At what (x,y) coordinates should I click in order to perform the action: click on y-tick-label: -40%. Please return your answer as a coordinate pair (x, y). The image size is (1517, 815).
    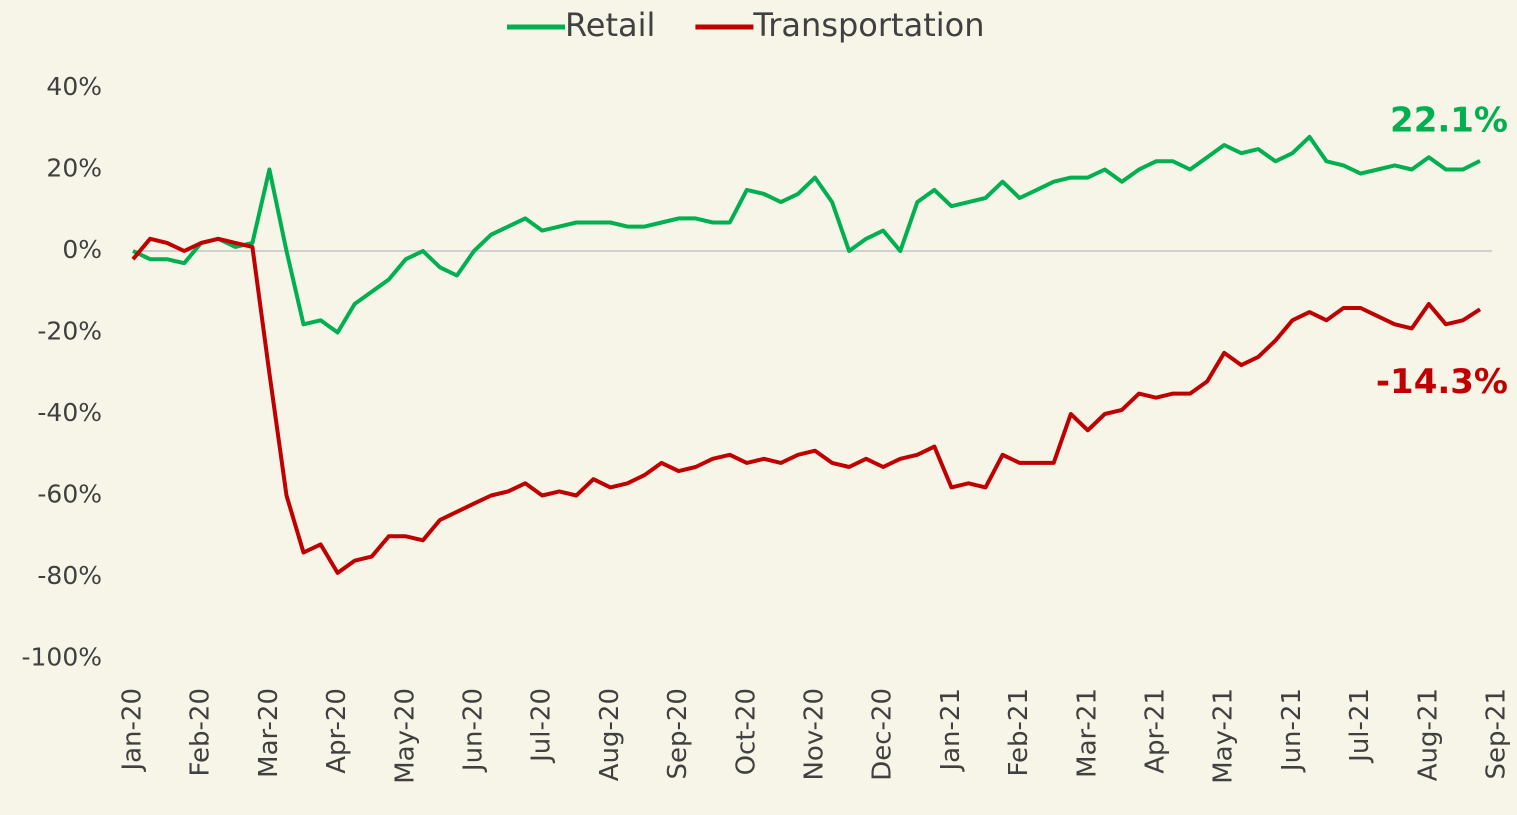
    Looking at the image, I should click on (69, 412).